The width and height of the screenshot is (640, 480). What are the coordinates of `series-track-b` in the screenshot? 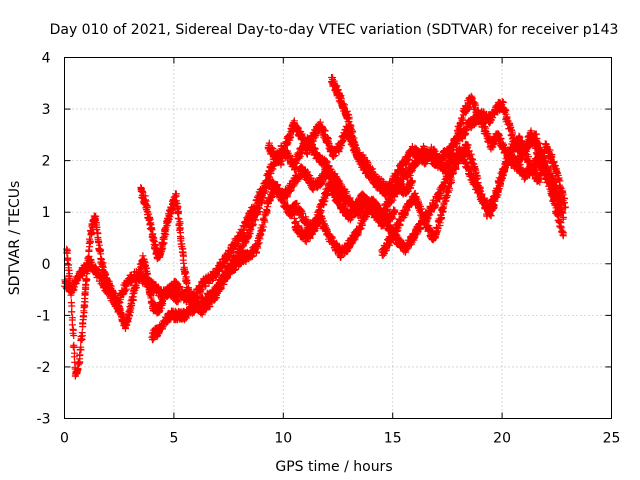 It's located at (122, 296).